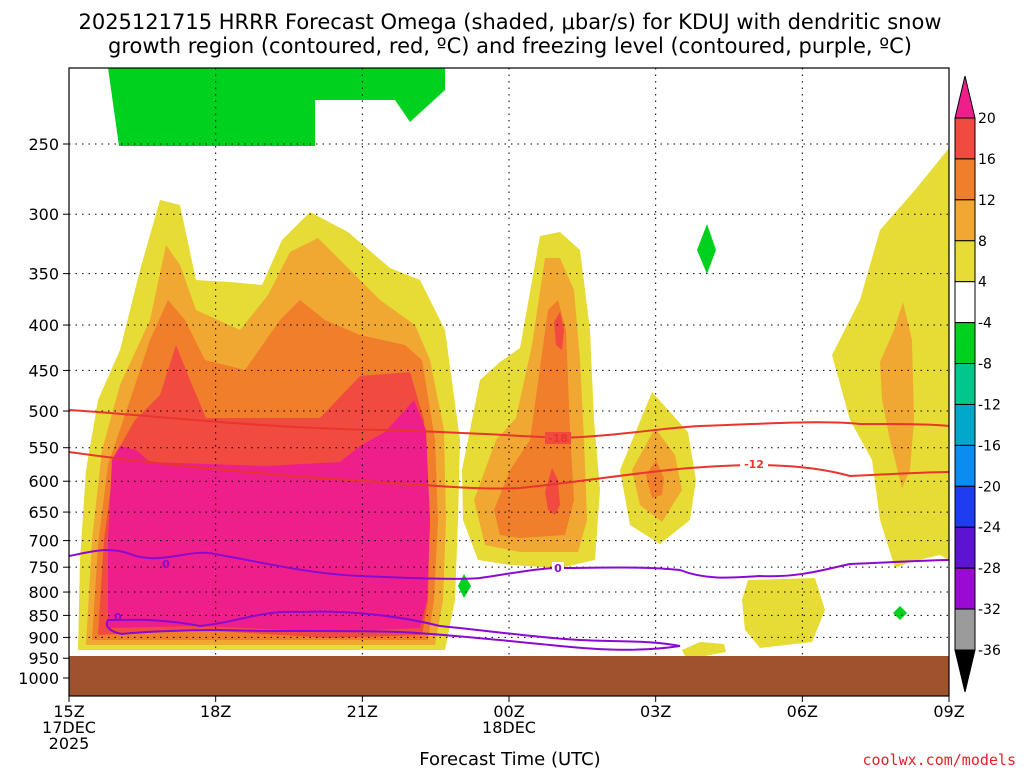 This screenshot has height=768, width=1024. What do you see at coordinates (989, 487) in the screenshot?
I see `colorbar-label: -20` at bounding box center [989, 487].